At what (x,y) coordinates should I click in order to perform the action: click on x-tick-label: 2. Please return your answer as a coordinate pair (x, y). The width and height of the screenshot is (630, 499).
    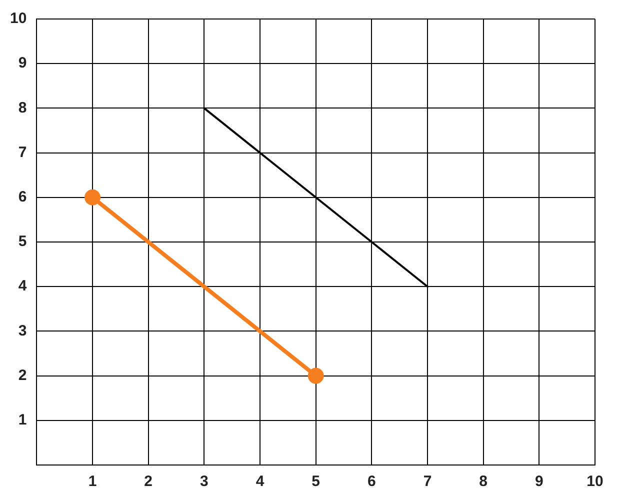
    Looking at the image, I should click on (148, 481).